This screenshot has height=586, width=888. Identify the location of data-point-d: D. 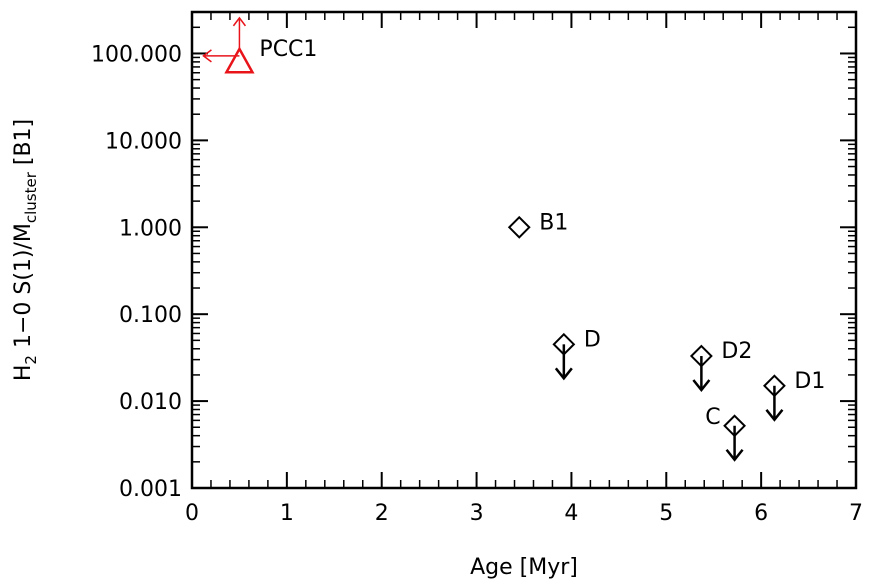
(576, 354).